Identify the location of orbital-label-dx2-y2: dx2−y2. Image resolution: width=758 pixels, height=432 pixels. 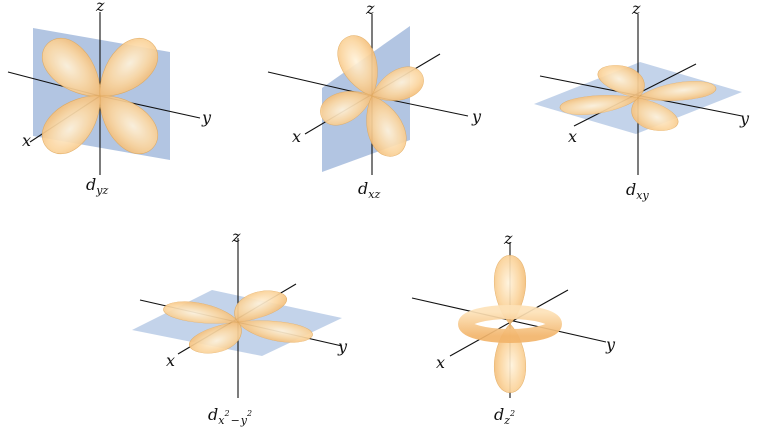
(230, 416).